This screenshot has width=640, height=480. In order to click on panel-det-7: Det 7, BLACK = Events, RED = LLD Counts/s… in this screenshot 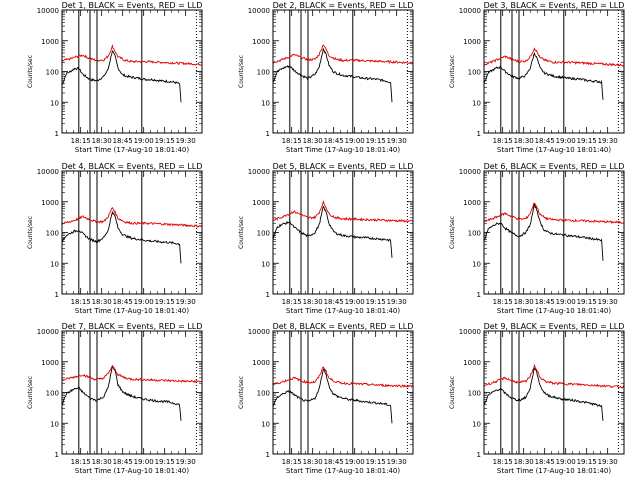, I will do `click(115, 398)`.